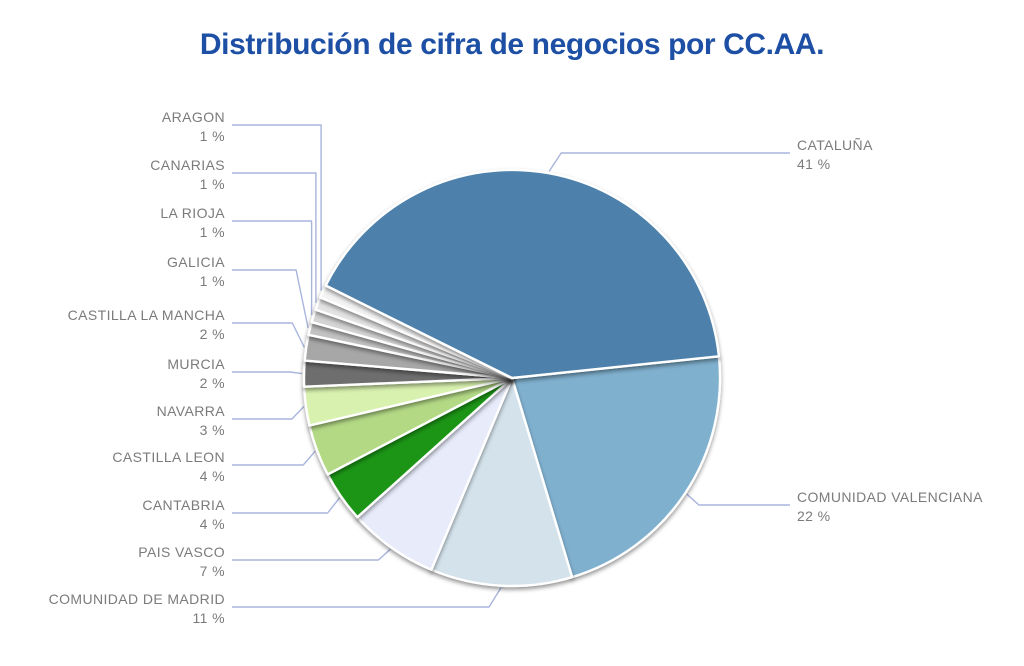 The width and height of the screenshot is (1024, 666). I want to click on slice-label-la-rioja: LA RIOJA 1 %, so click(192, 223).